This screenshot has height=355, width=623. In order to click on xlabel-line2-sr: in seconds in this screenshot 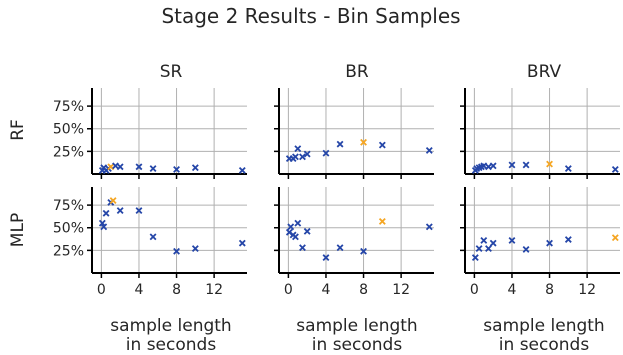, I will do `click(171, 345)`.